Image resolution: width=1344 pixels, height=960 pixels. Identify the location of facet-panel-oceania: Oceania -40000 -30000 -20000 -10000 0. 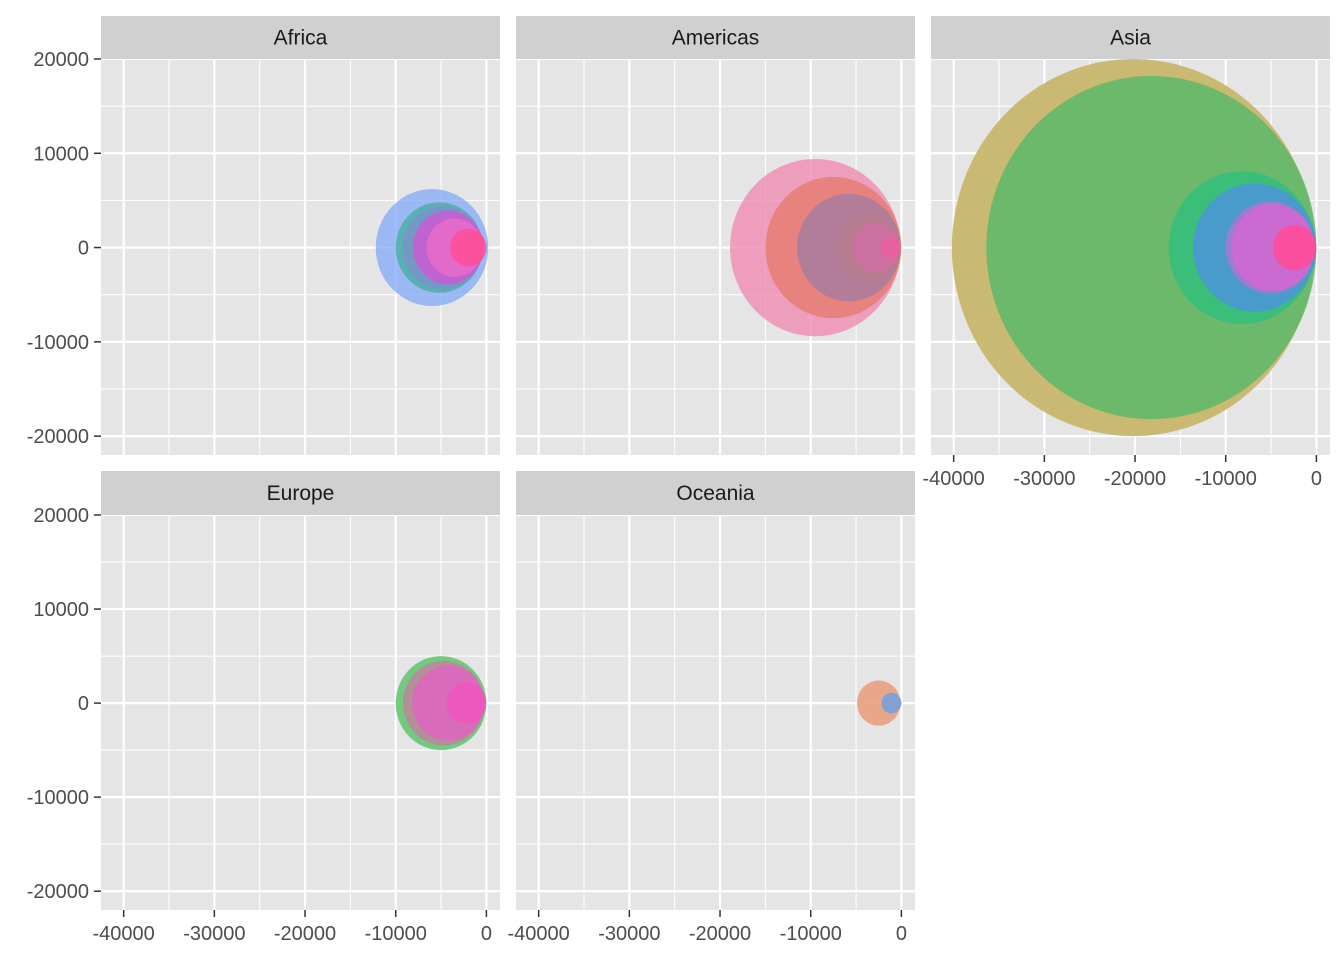
(711, 708).